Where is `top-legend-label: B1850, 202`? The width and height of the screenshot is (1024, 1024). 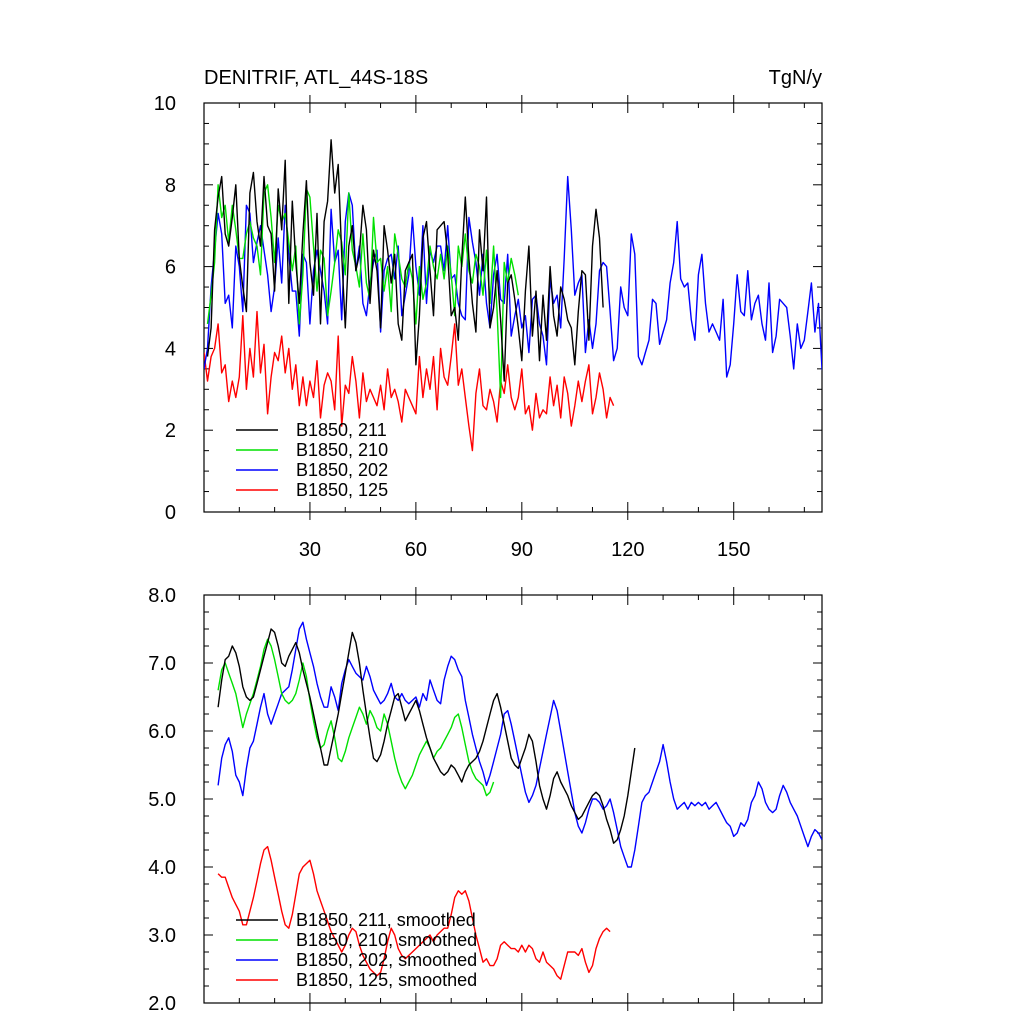
top-legend-label: B1850, 202 is located at coordinates (342, 470).